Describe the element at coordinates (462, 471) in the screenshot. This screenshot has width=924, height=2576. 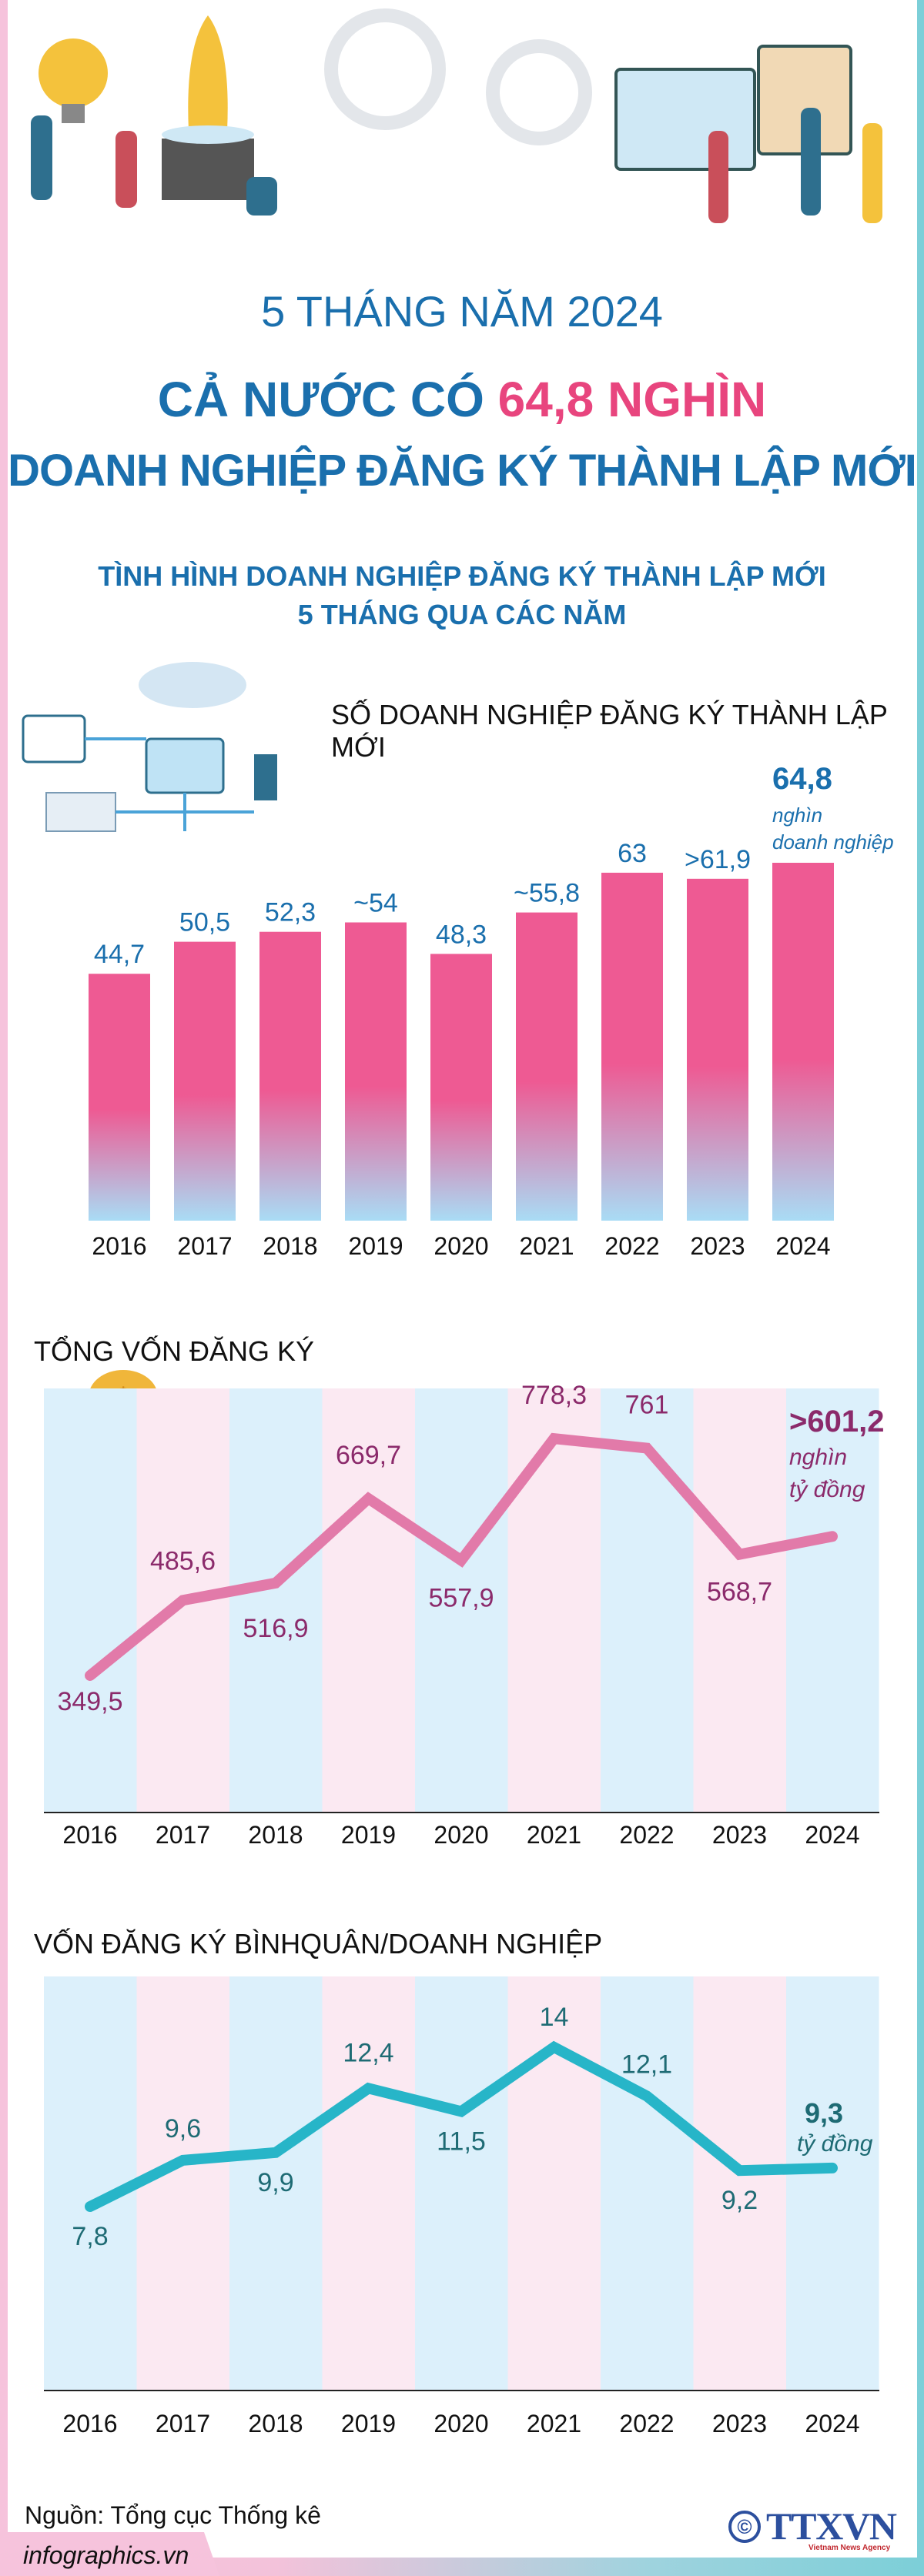
I see `page-title-subject: DOANH NGHIỆP ĐĂNG KÝ THÀNH LẬP MỚI` at that location.